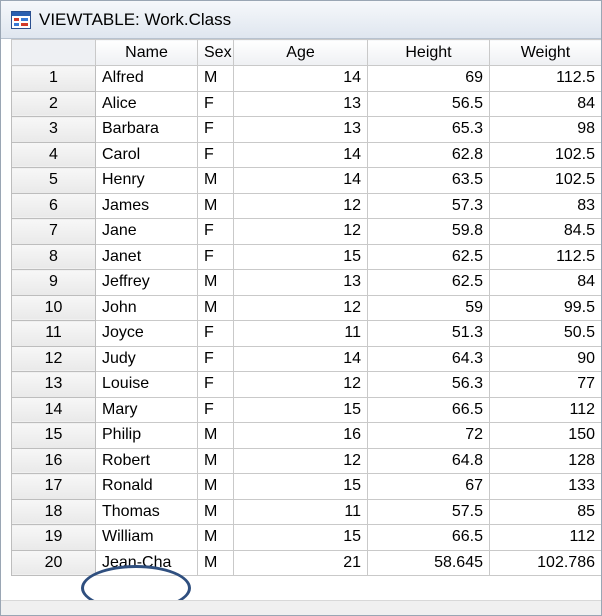 The height and width of the screenshot is (616, 602). What do you see at coordinates (146, 78) in the screenshot?
I see `cell-name: Alfred` at bounding box center [146, 78].